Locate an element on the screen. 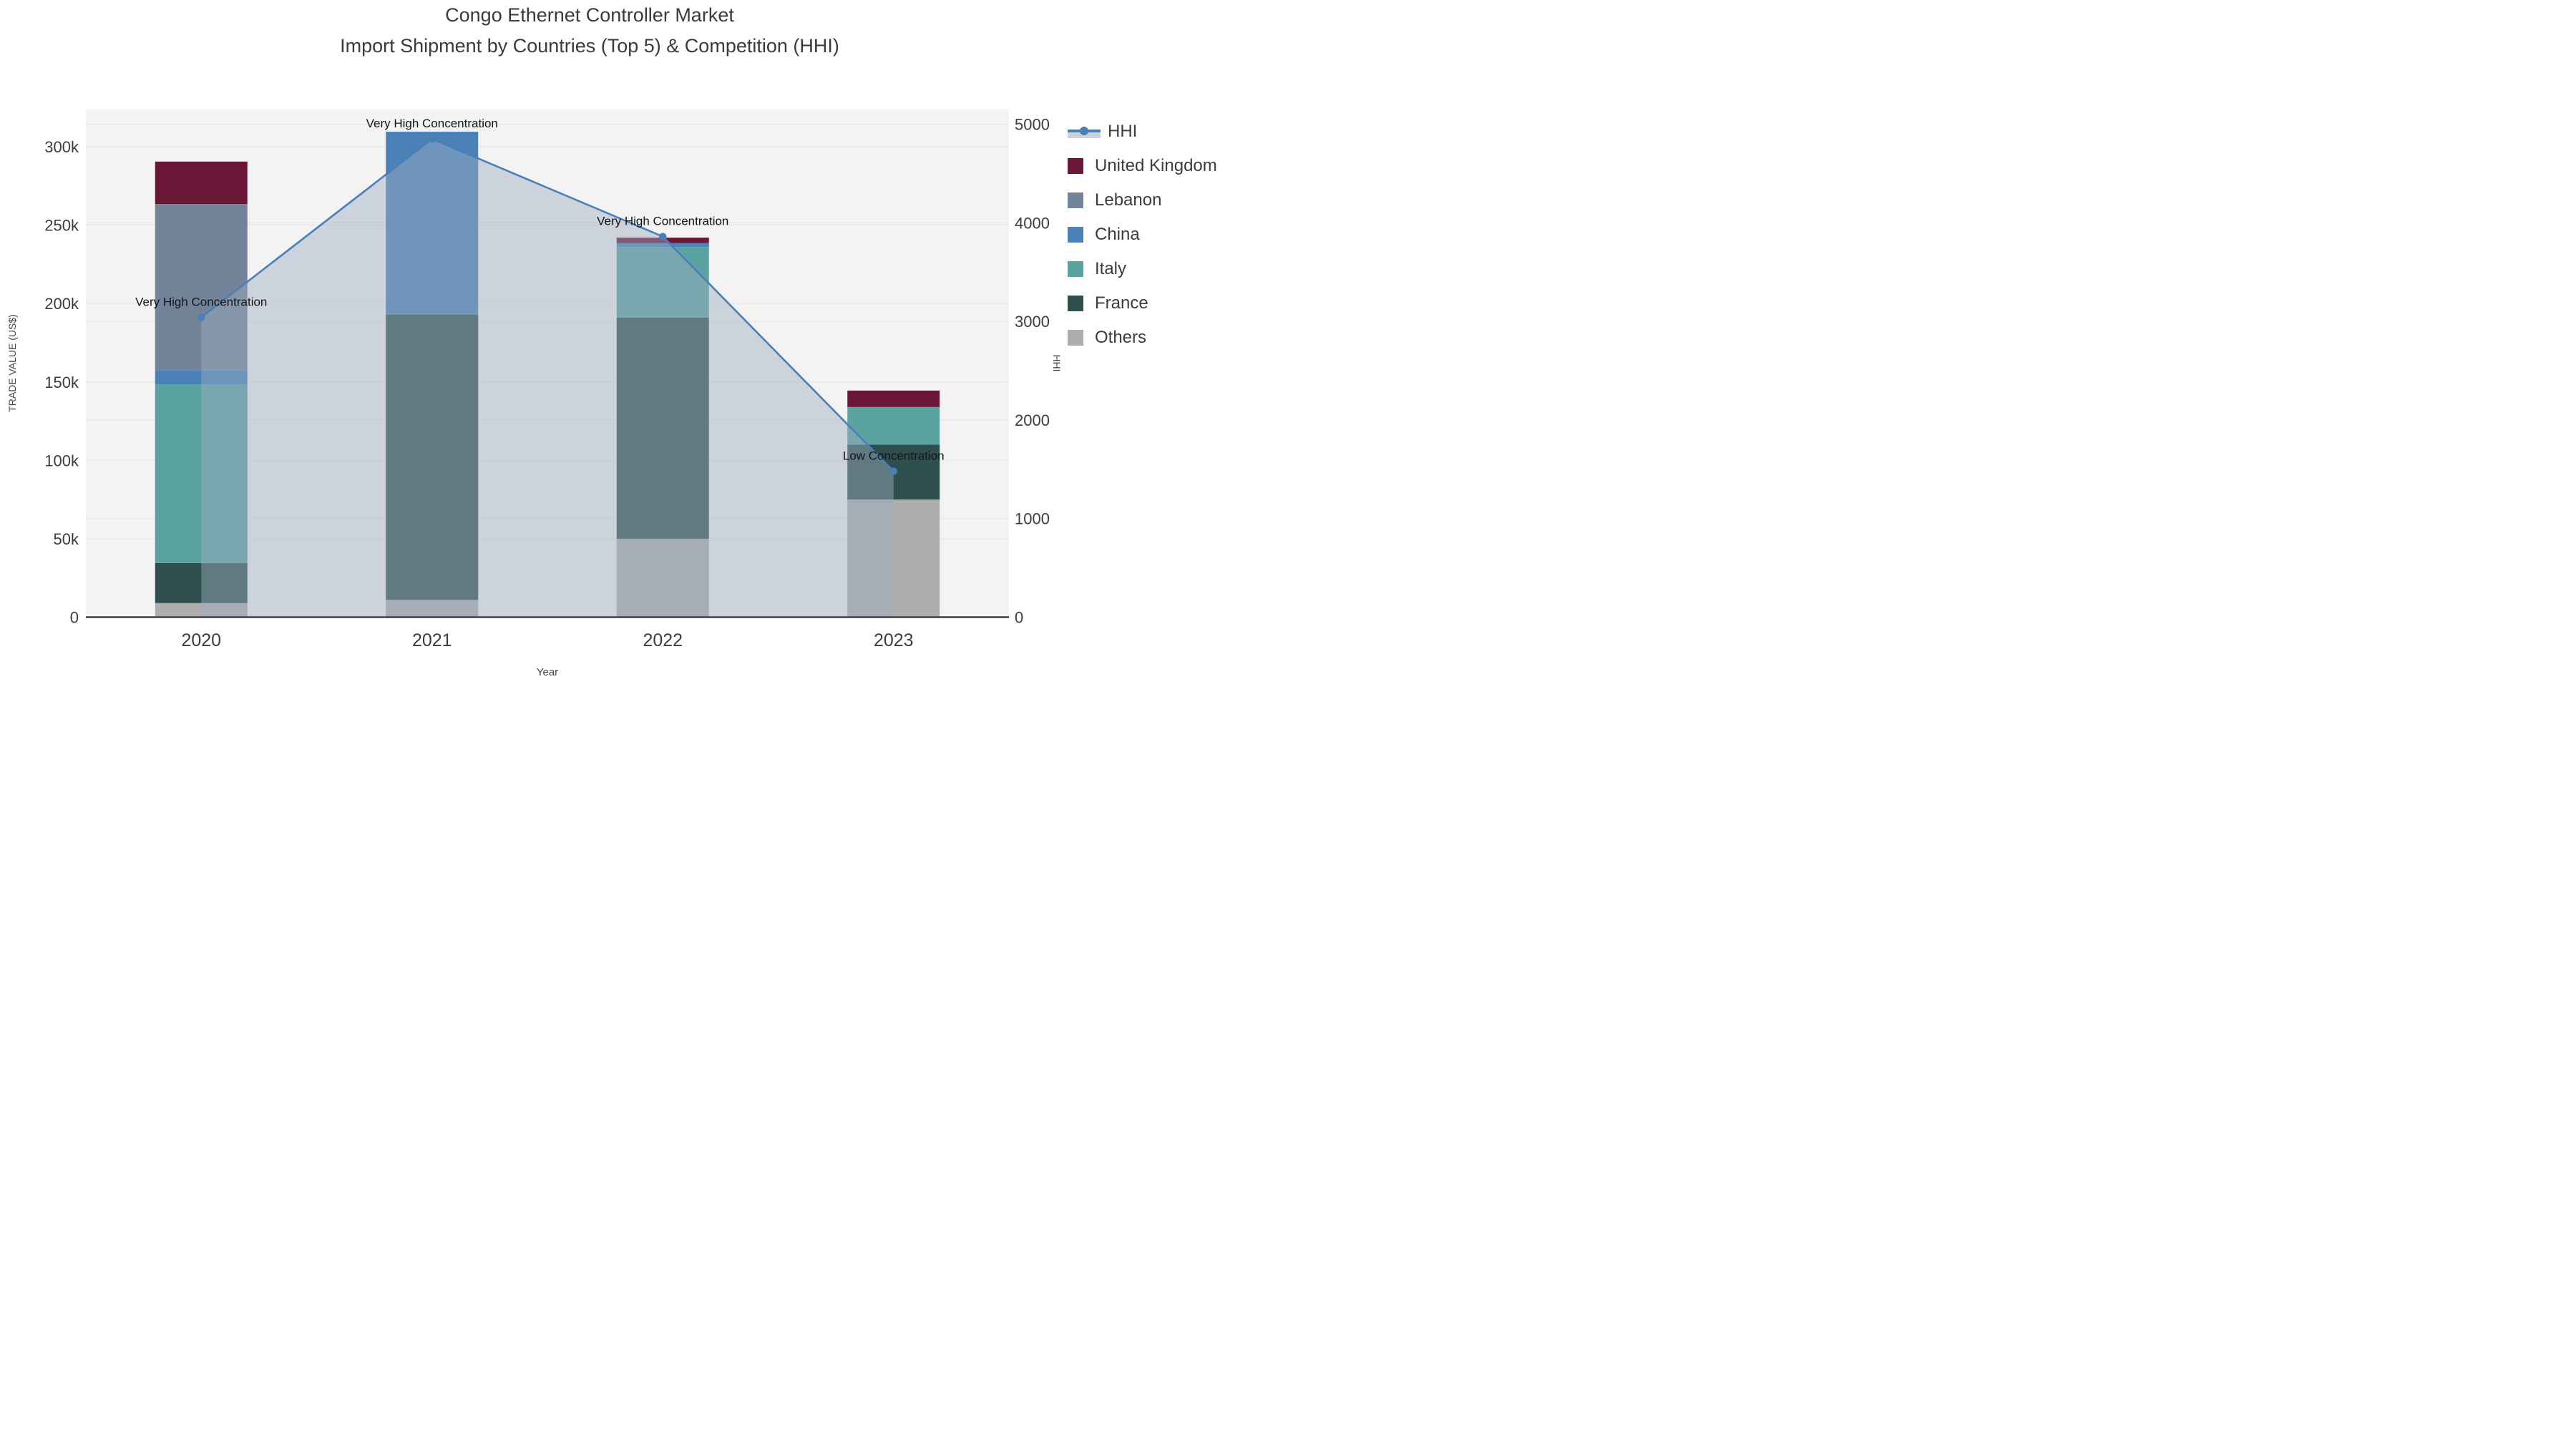 The height and width of the screenshot is (1449, 2576). legend-label: China is located at coordinates (1117, 234).